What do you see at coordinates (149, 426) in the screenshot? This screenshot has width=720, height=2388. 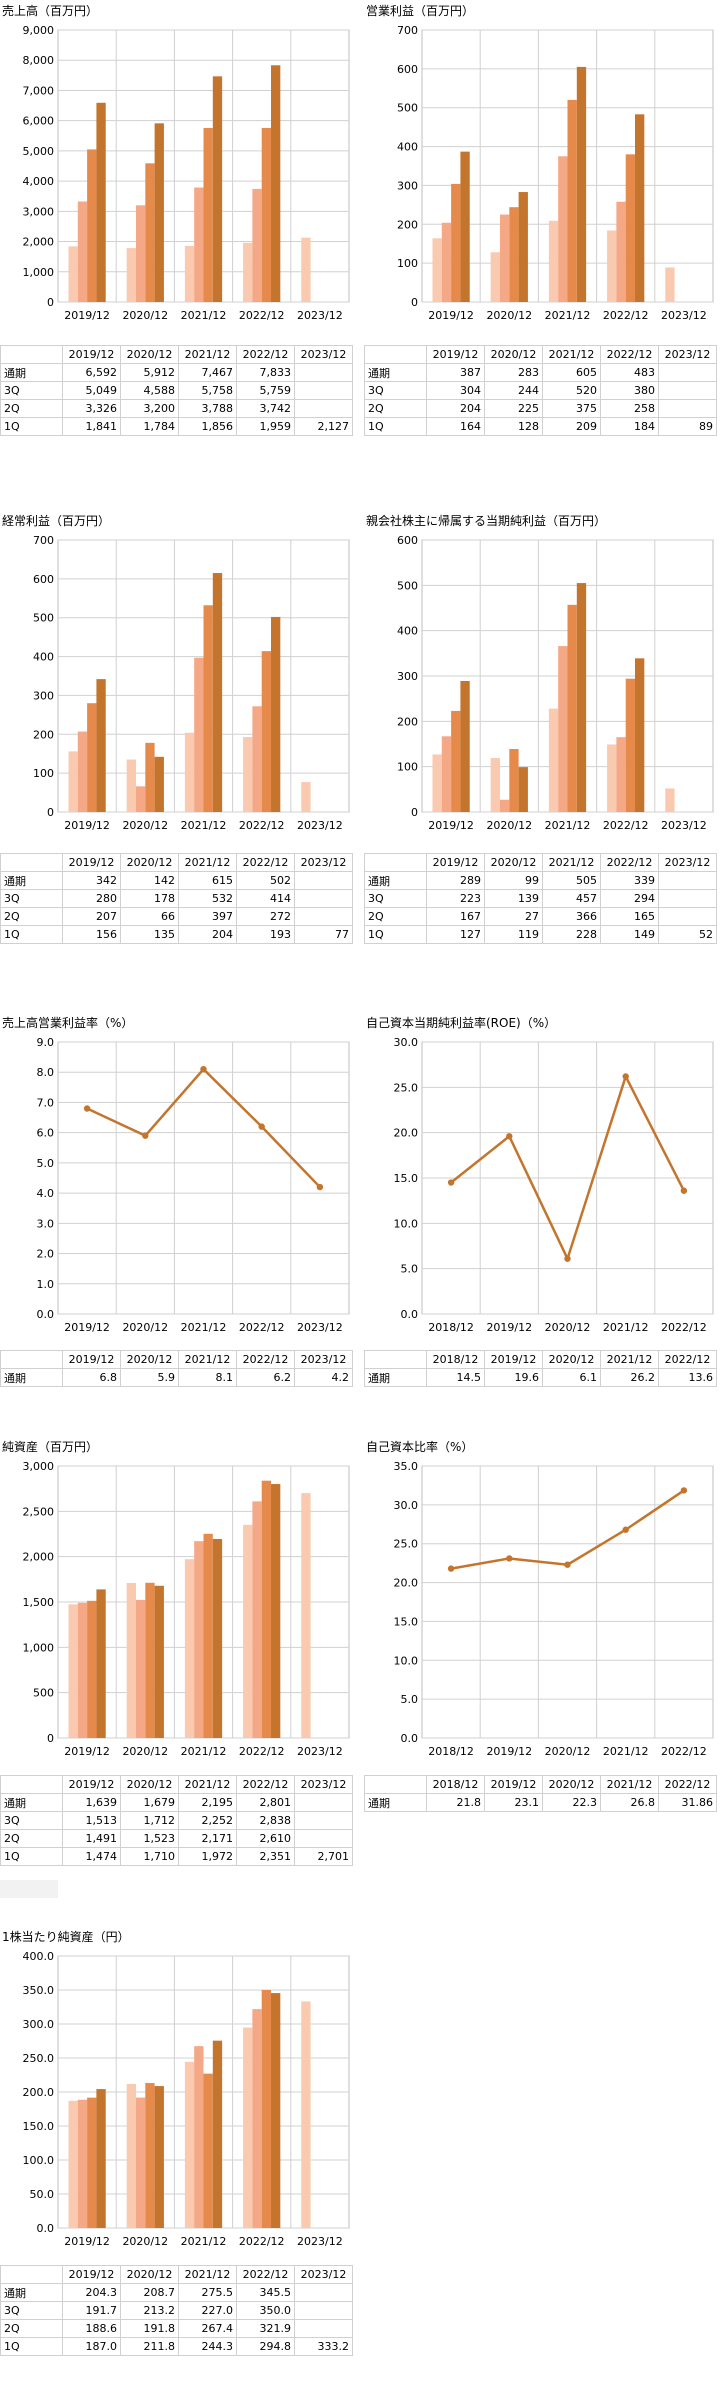 I see `table-cell: 1,784` at bounding box center [149, 426].